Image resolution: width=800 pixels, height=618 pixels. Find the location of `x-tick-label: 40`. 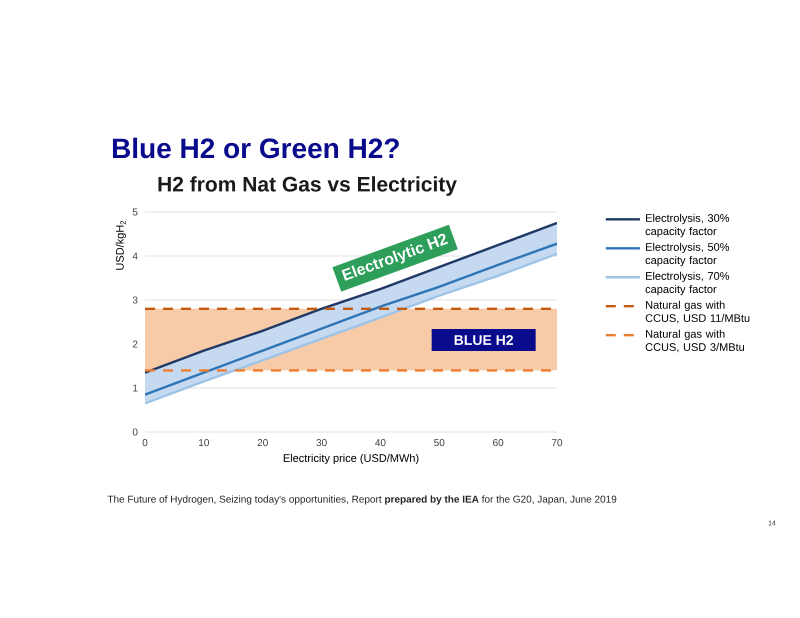

x-tick-label: 40 is located at coordinates (380, 442).